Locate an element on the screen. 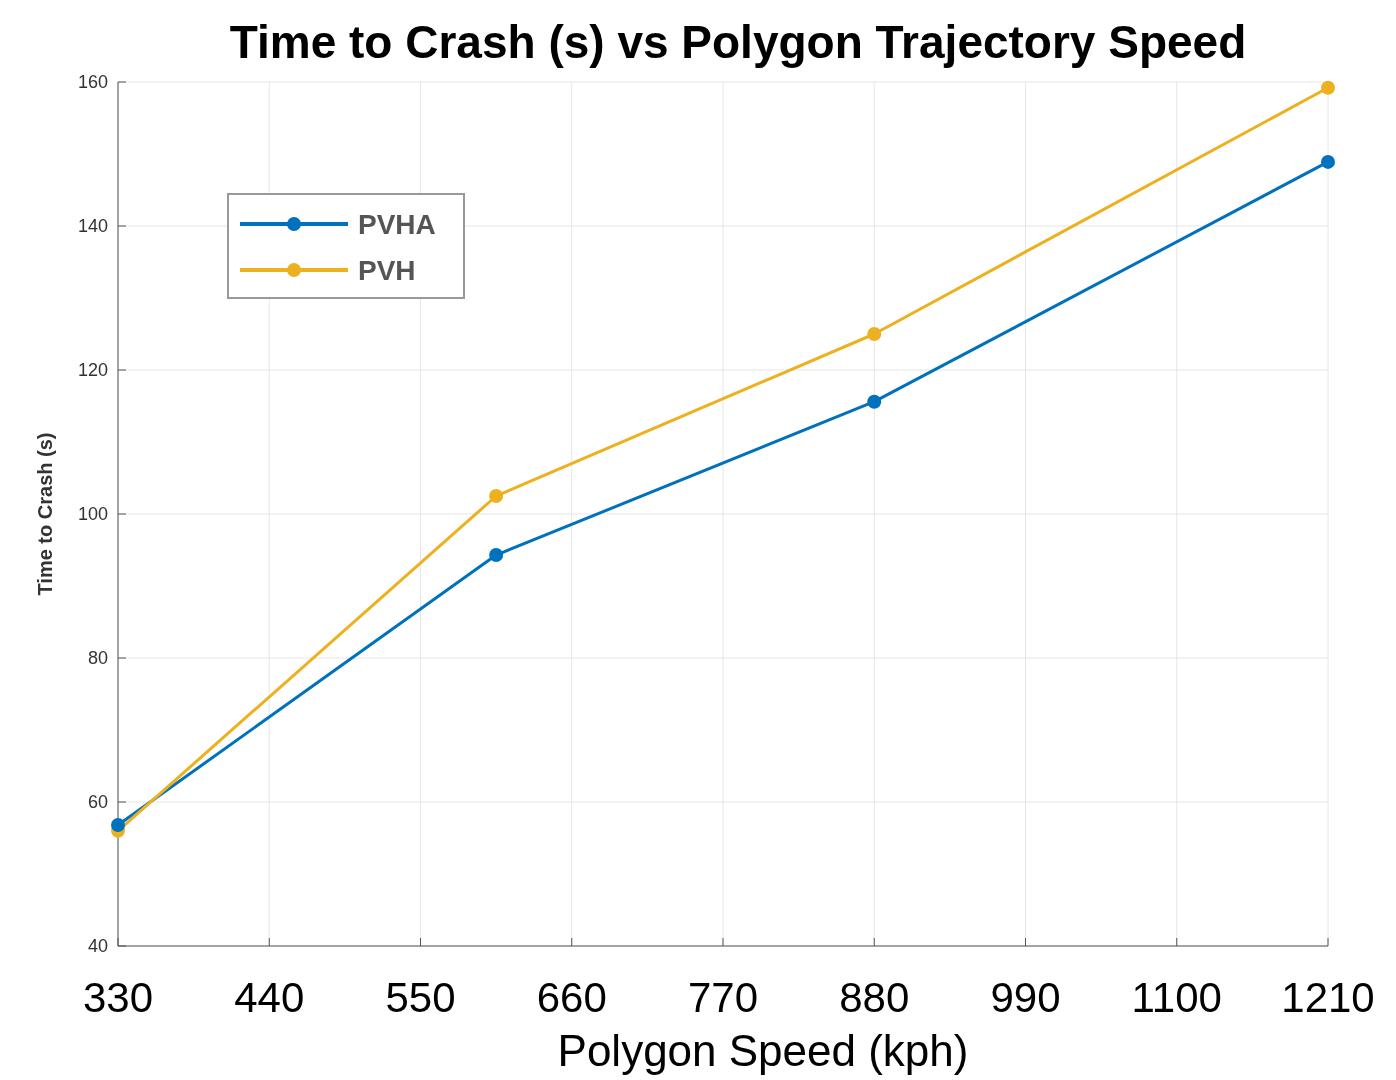 The image size is (1396, 1080). y-tick-label: 120 is located at coordinates (92, 370).